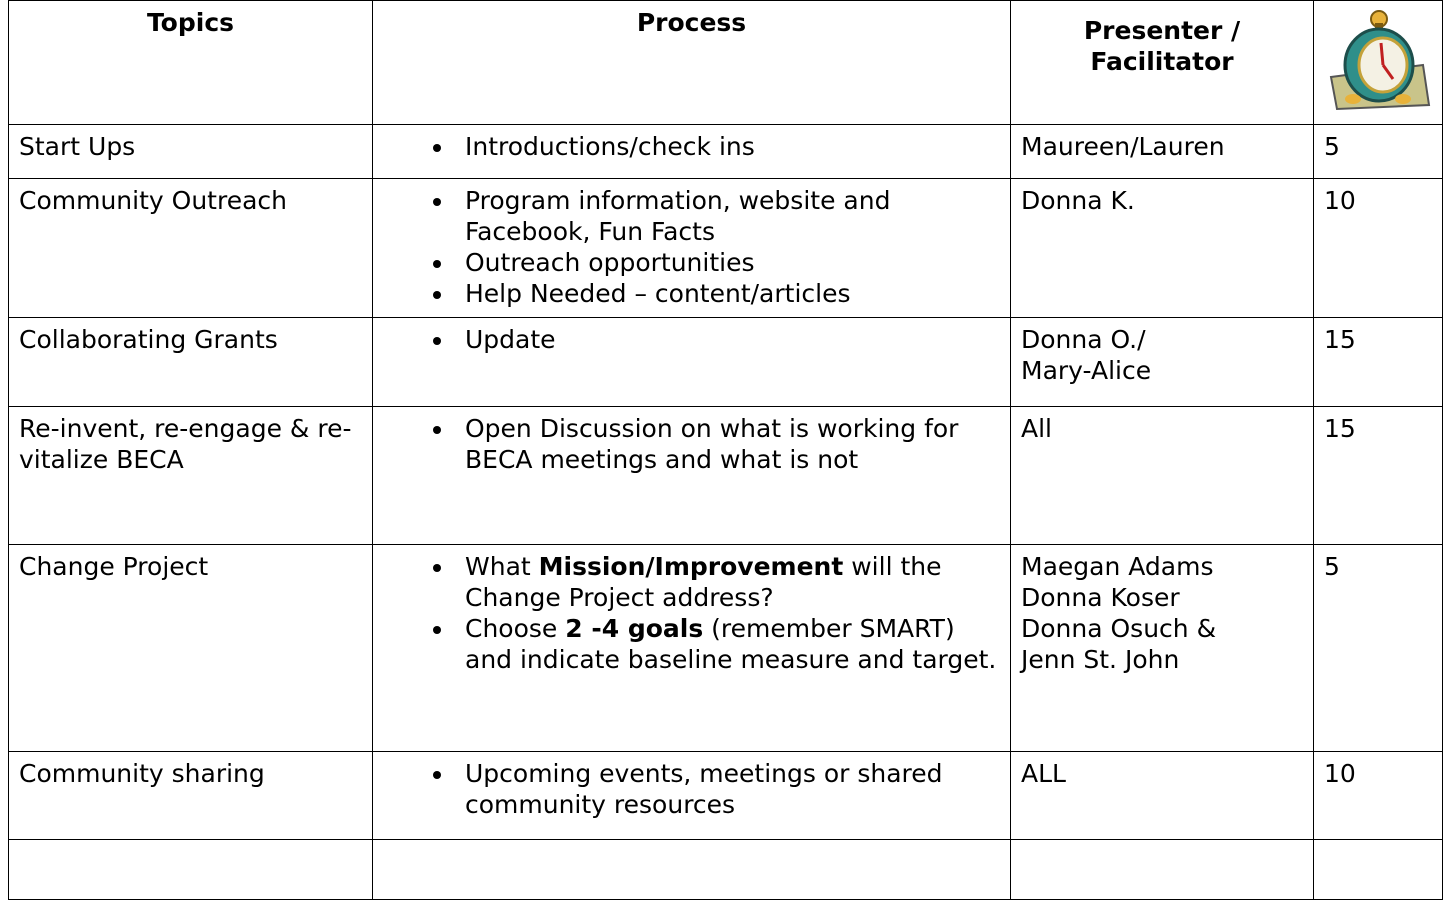 Image resolution: width=1450 pixels, height=900 pixels. Describe the element at coordinates (190, 62) in the screenshot. I see `header-cell: Topics` at that location.